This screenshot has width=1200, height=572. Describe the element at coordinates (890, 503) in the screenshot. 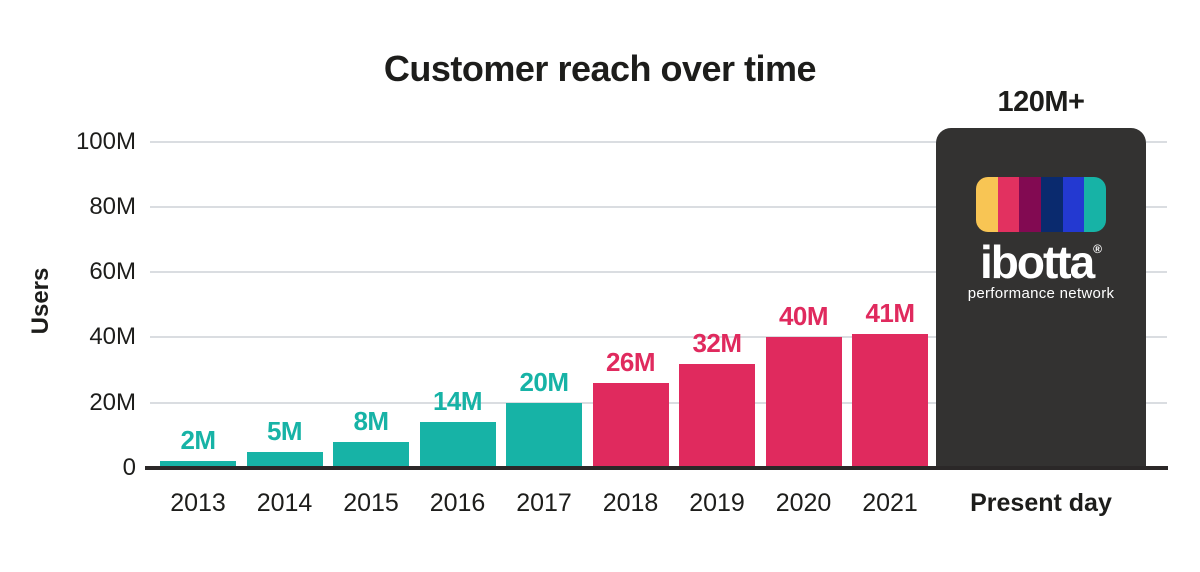

I see `x-tick-2021: 2021` at that location.